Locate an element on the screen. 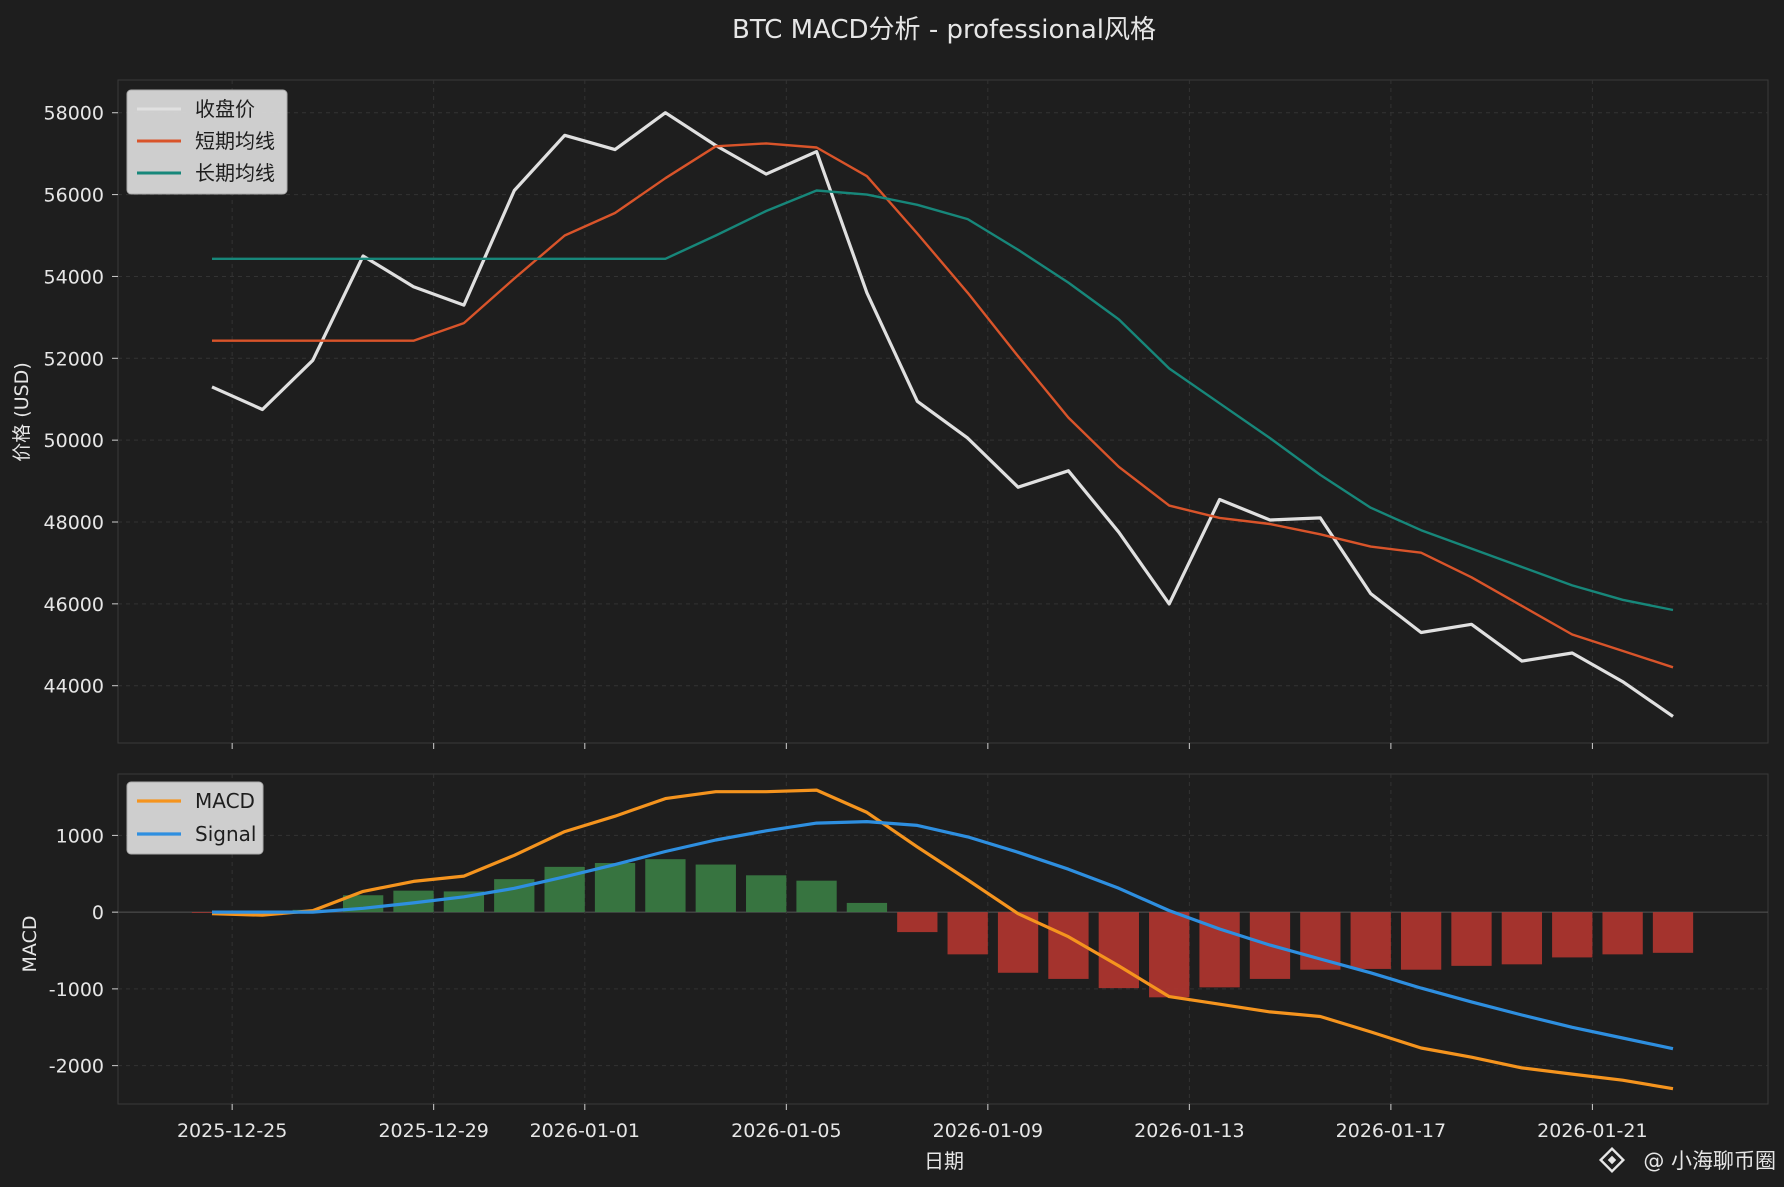 This screenshot has width=1784, height=1187. x-tick-label: 2026-01-13 is located at coordinates (1189, 1131).